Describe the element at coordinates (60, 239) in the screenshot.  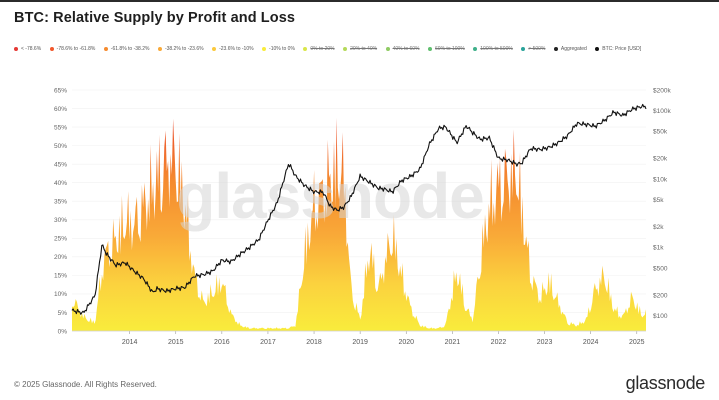
I see `left-tick-label: 25%` at that location.